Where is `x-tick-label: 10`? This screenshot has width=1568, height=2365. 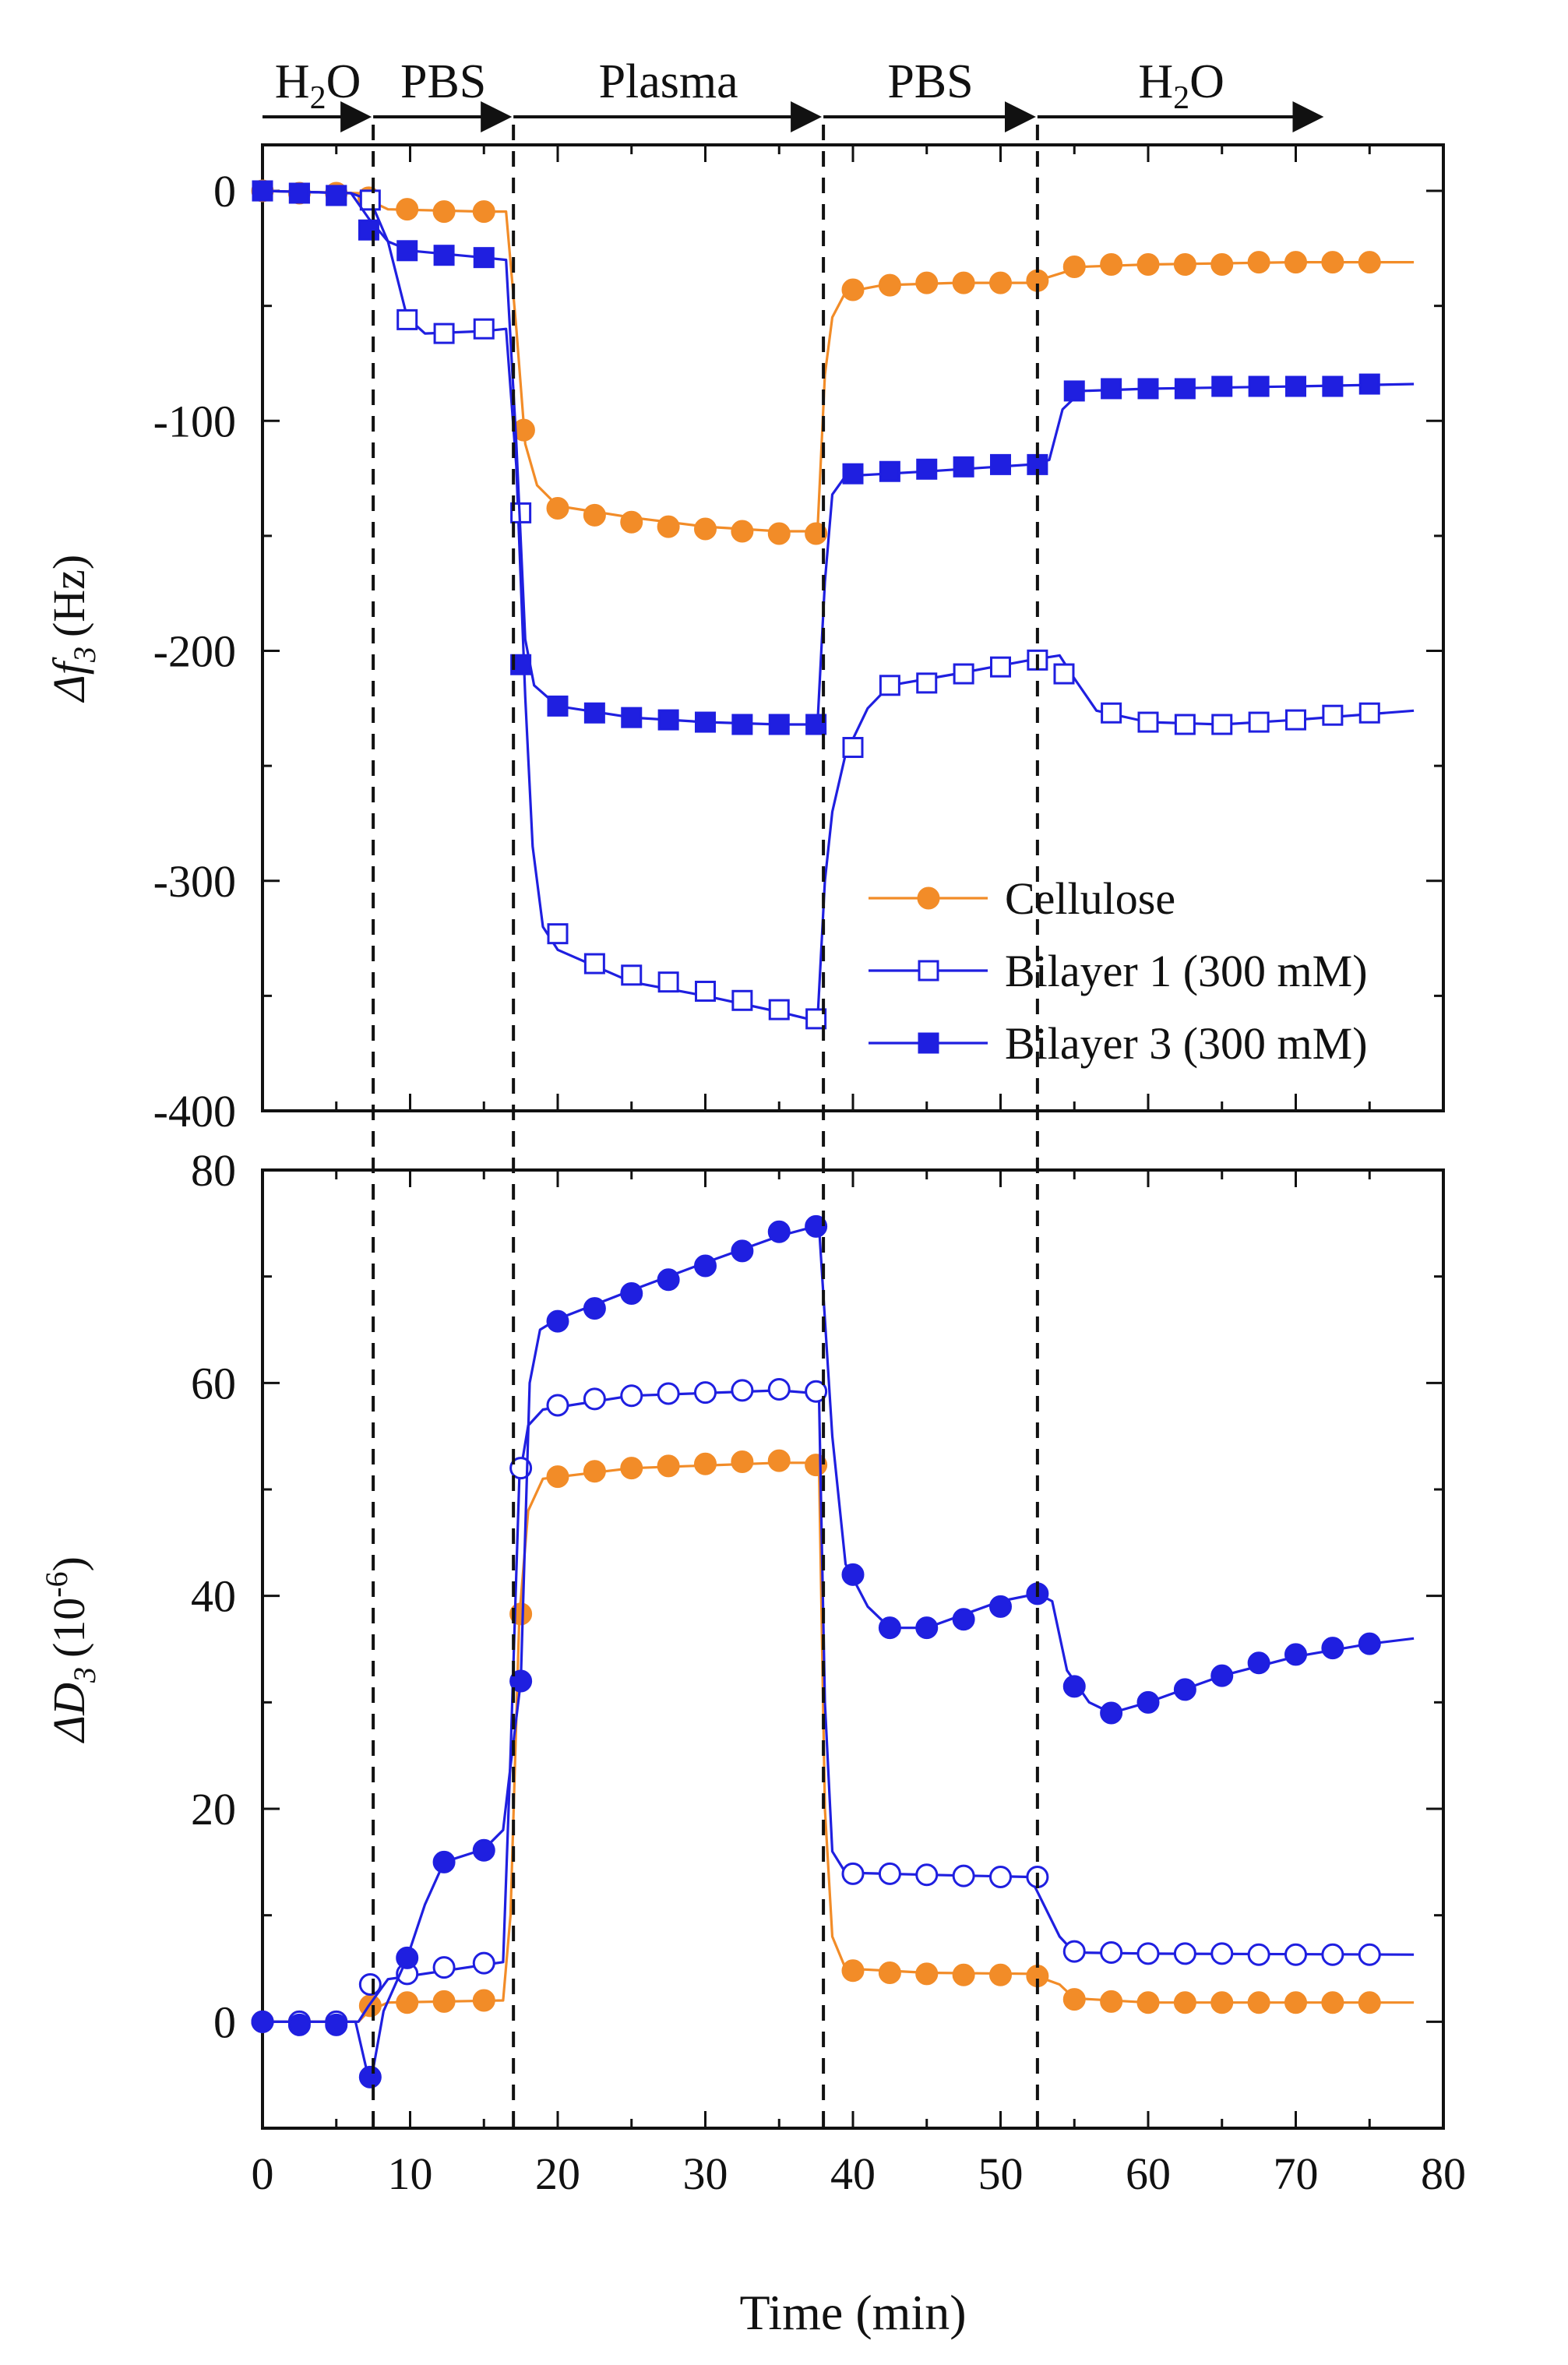
x-tick-label: 10 is located at coordinates (411, 2173).